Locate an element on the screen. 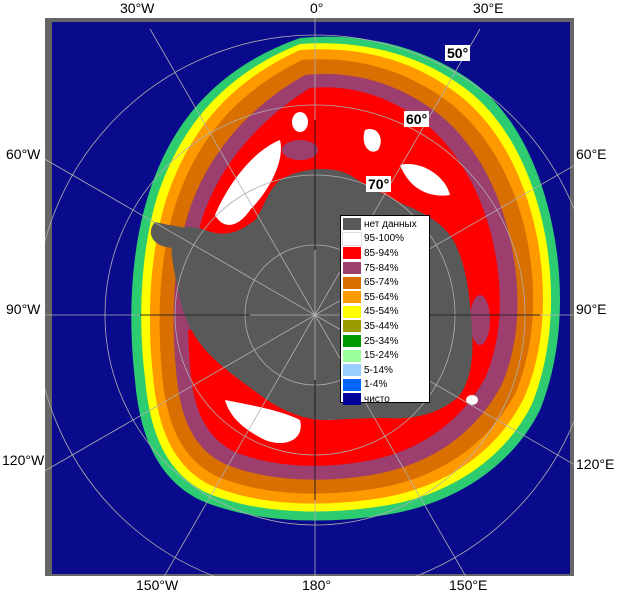 This screenshot has width=617, height=594. legend-item: 85-94% is located at coordinates (385, 253).